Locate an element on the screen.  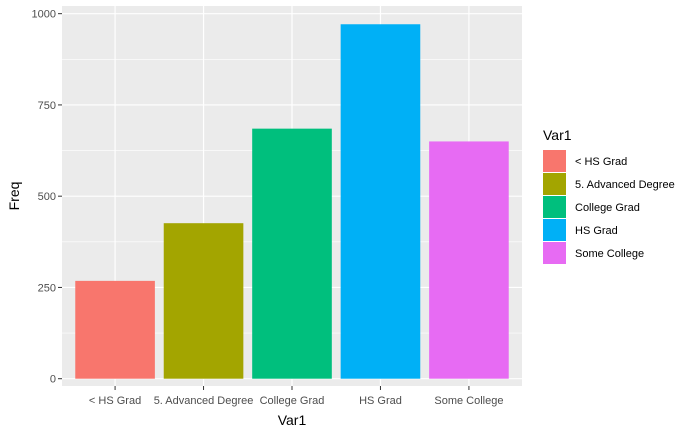
x-tick-label: 5. Advanced Degree is located at coordinates (204, 401).